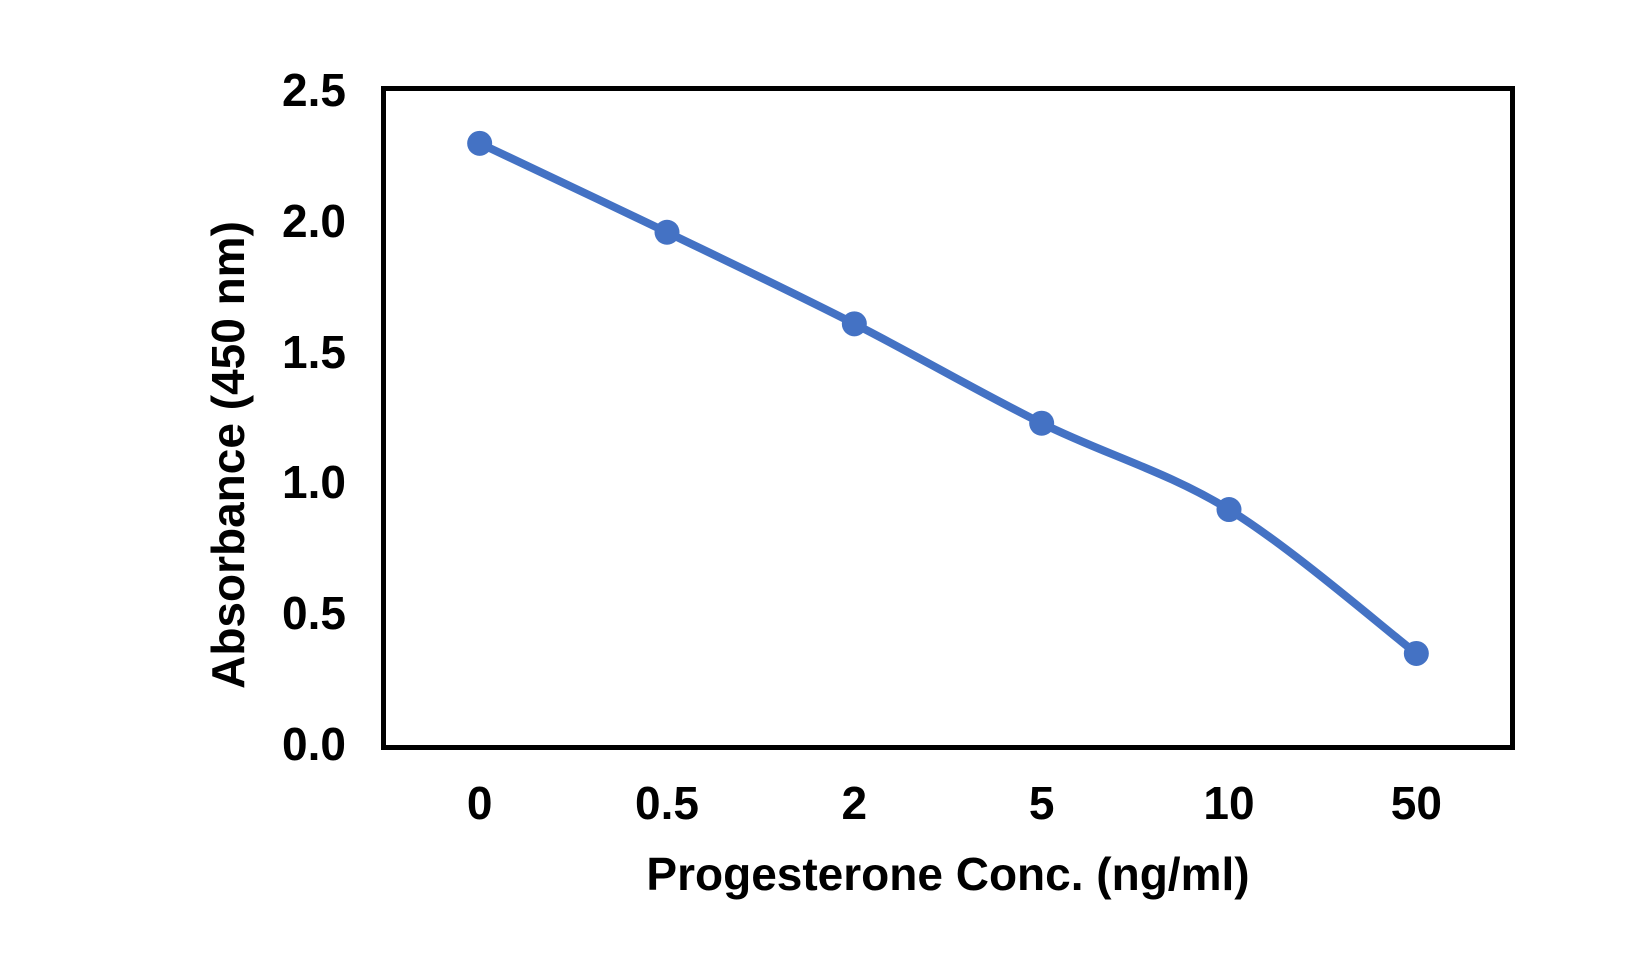  What do you see at coordinates (228, 455) in the screenshot?
I see `y-axis-title: Absorbance (450 nm)` at bounding box center [228, 455].